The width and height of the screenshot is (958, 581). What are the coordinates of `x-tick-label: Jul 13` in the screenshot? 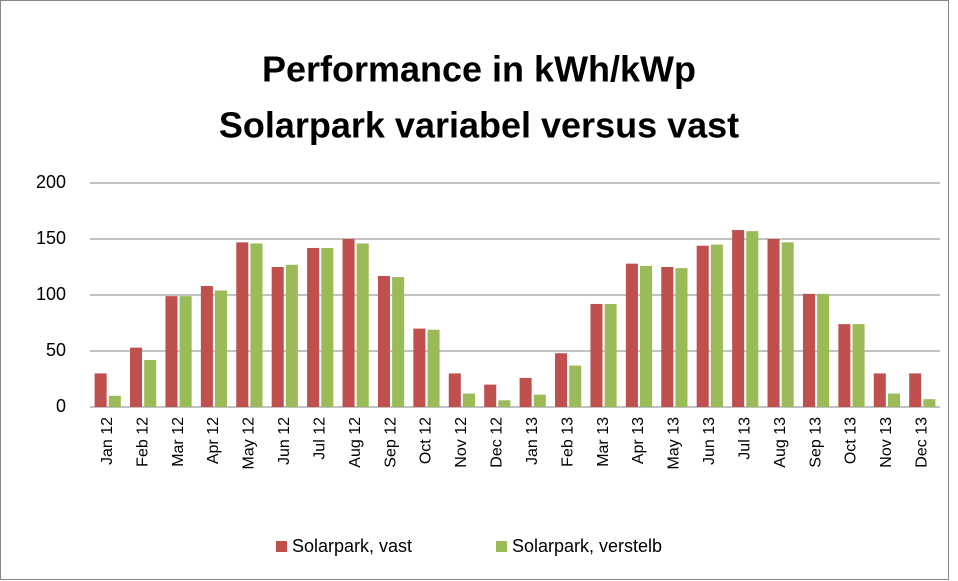 It's located at (744, 438).